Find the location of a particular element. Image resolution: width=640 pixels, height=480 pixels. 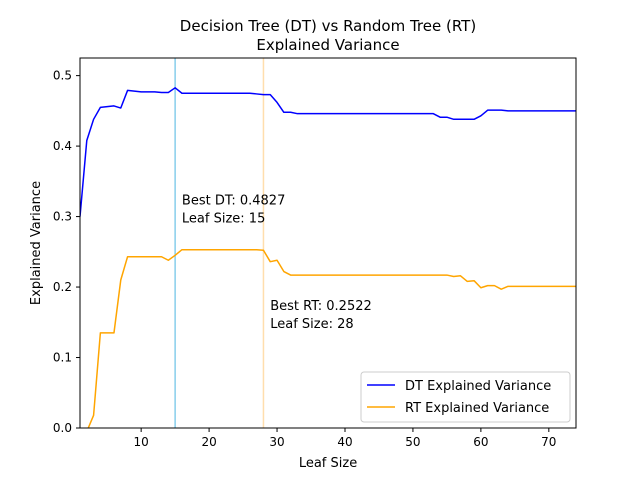

x-tick-label: 10 is located at coordinates (141, 442).